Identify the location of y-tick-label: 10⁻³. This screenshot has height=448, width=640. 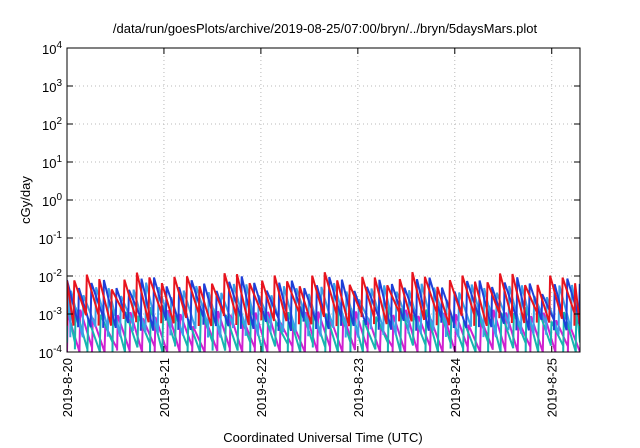
(51, 314).